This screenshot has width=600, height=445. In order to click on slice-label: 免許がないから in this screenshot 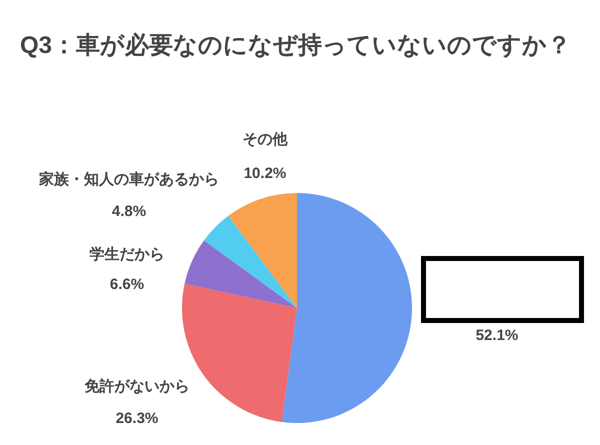, I will do `click(137, 386)`.